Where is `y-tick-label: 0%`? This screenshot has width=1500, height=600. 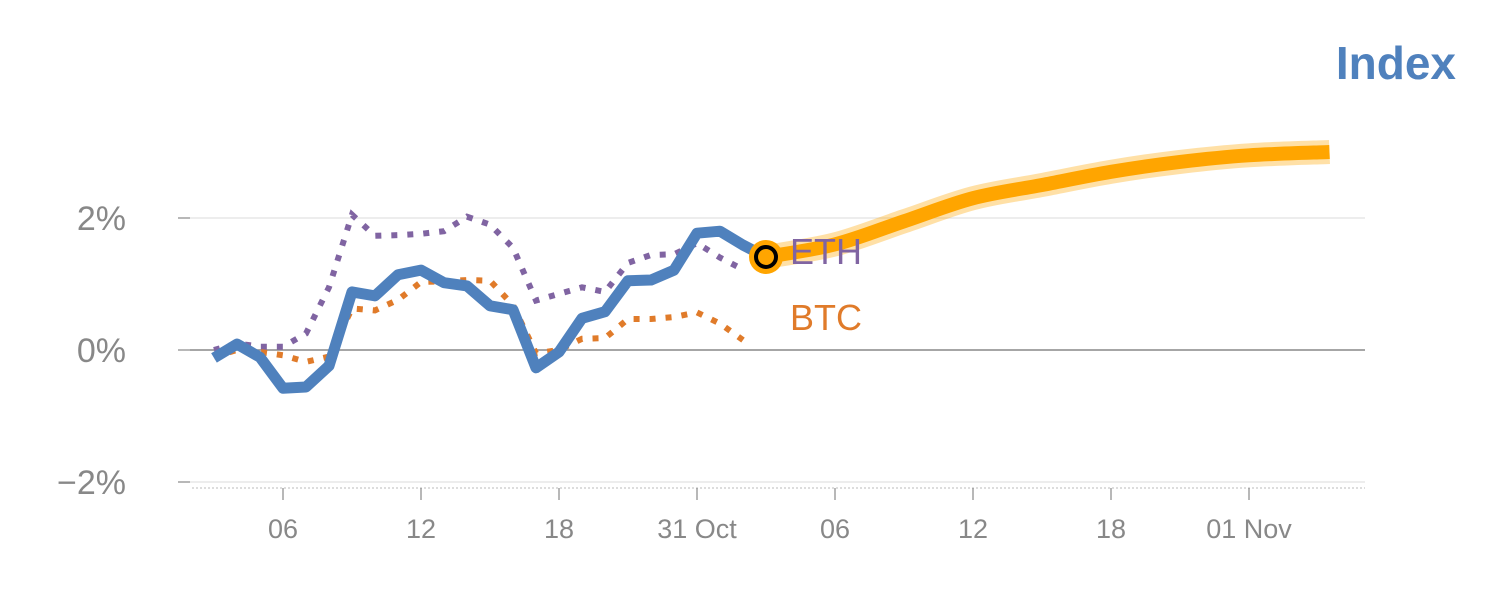 y-tick-label: 0% is located at coordinates (101, 351).